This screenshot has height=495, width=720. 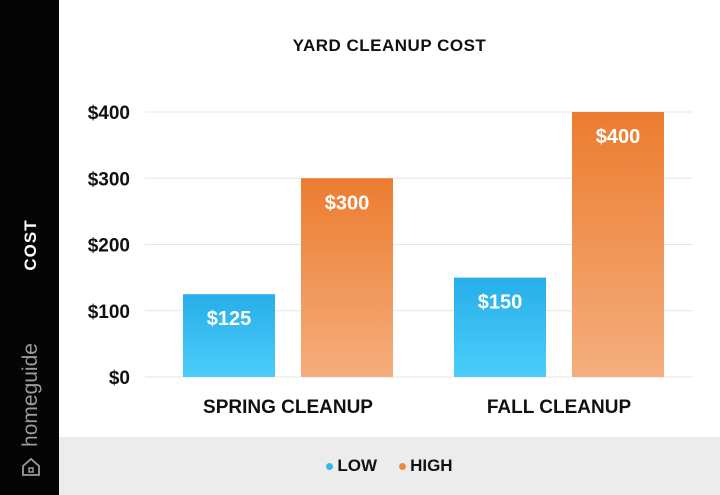 I want to click on legend-label-low: LOW, so click(x=357, y=465).